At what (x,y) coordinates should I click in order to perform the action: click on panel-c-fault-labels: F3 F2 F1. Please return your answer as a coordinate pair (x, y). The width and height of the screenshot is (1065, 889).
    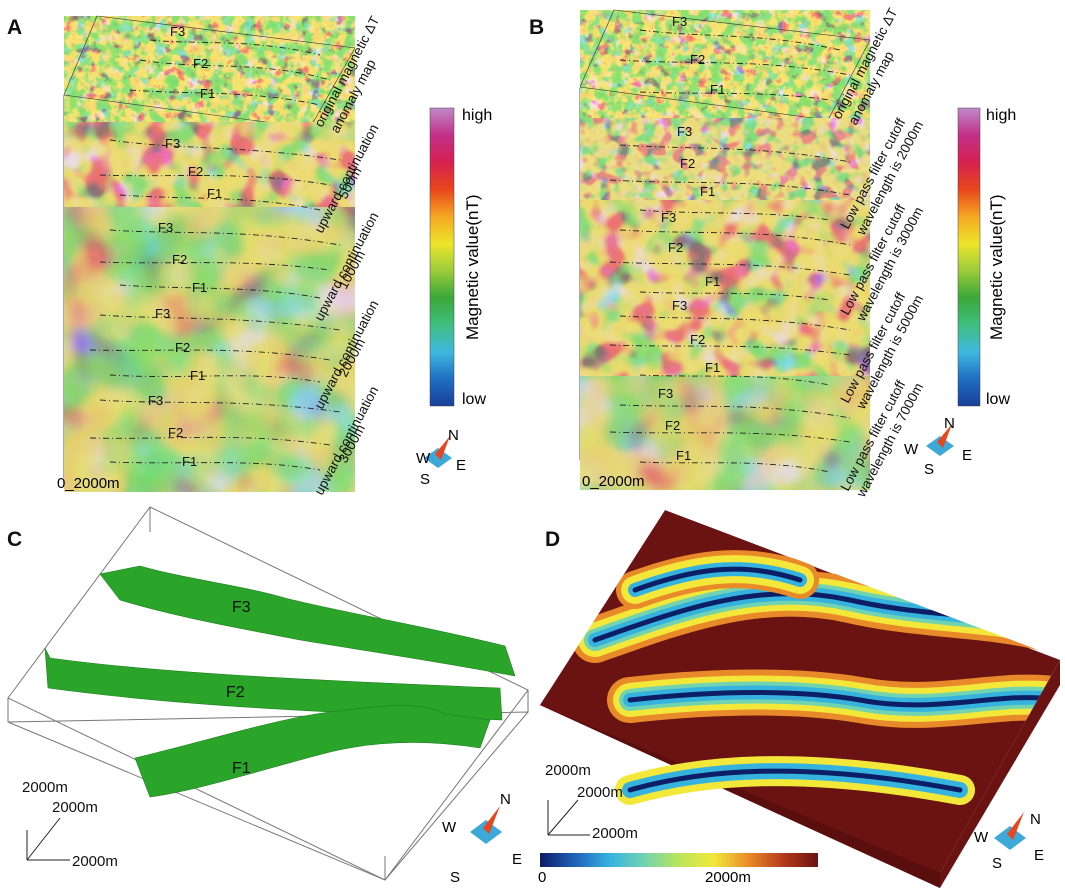
    Looking at the image, I should click on (238, 688).